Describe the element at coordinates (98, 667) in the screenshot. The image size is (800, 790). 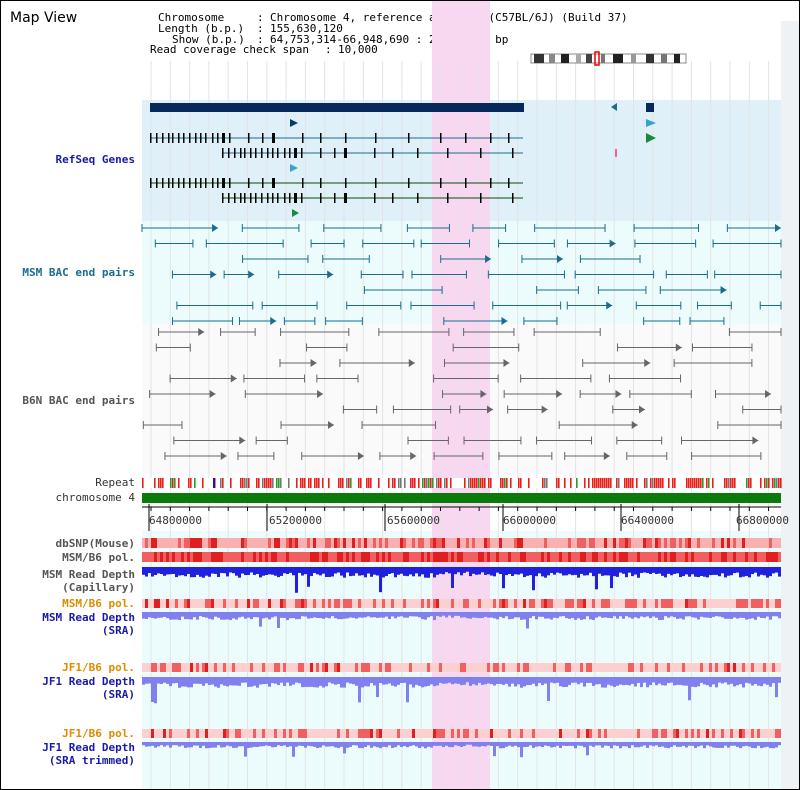
I see `jf1-b6-pol-label: JF1/B6 pol.` at that location.